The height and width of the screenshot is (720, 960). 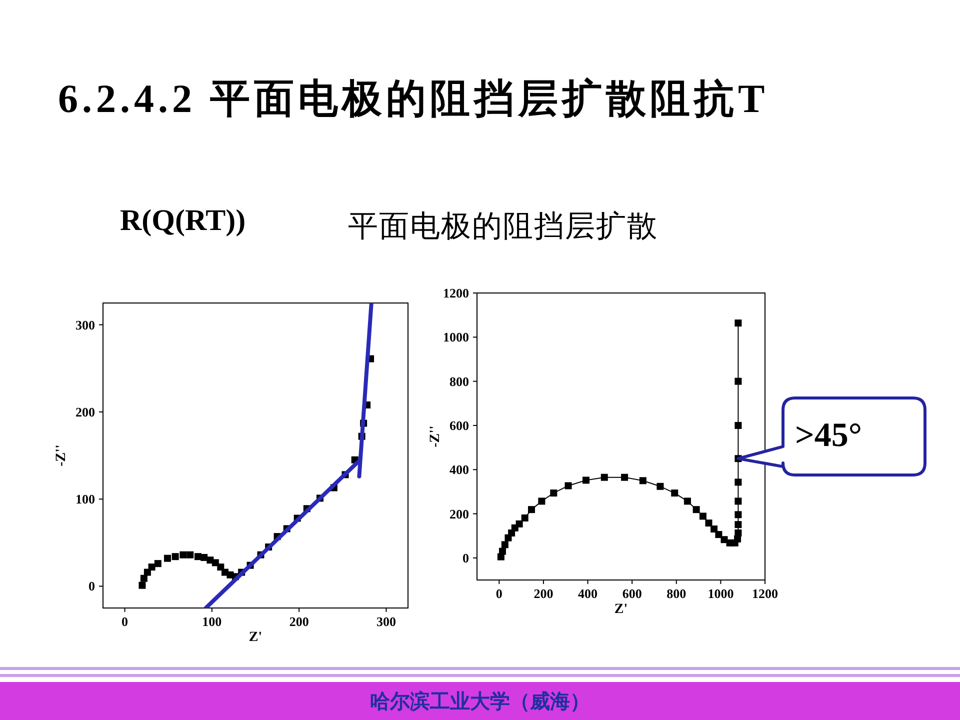 What do you see at coordinates (386, 621) in the screenshot?
I see `x-tick-label: 300` at bounding box center [386, 621].